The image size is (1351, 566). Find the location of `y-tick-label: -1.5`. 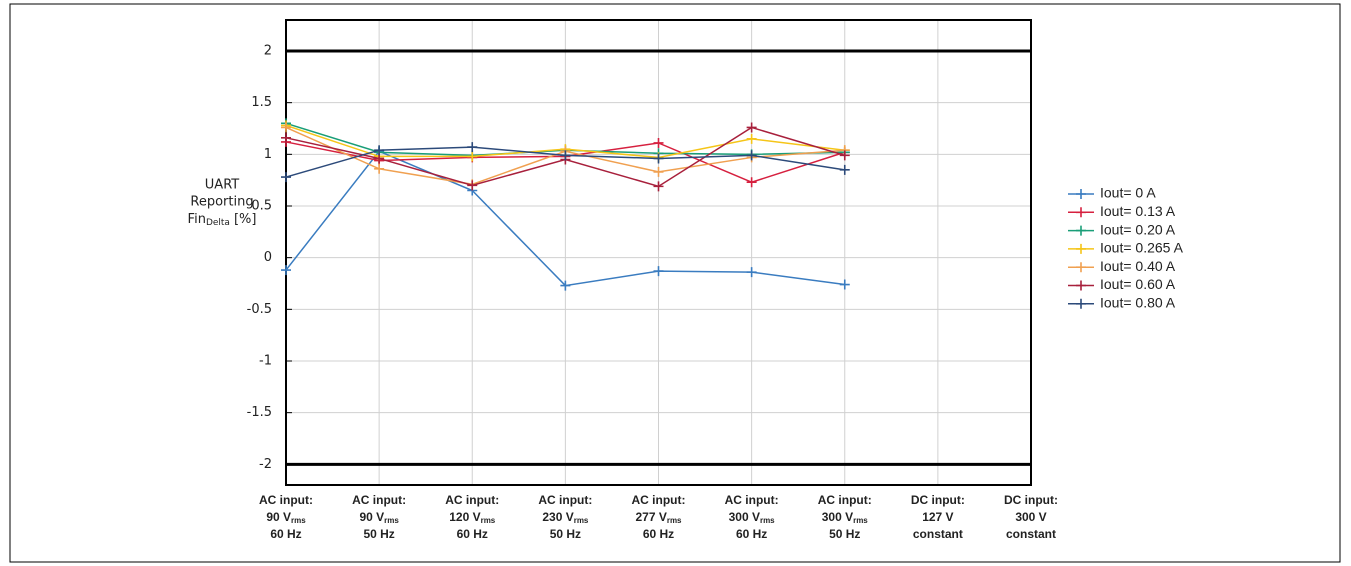

y-tick-label: -1.5 is located at coordinates (259, 412).